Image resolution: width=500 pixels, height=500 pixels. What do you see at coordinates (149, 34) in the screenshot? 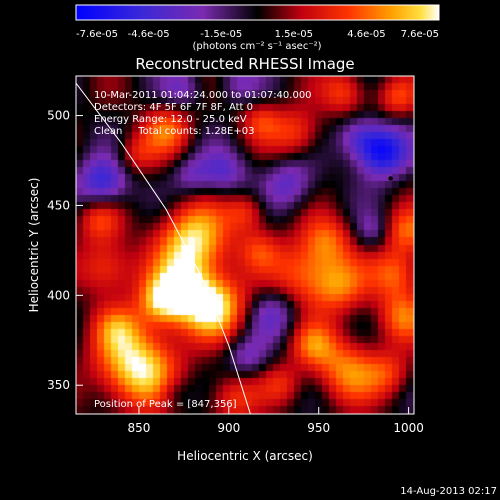
I see `colorbar-tick-label: -4.6e-05` at bounding box center [149, 34].